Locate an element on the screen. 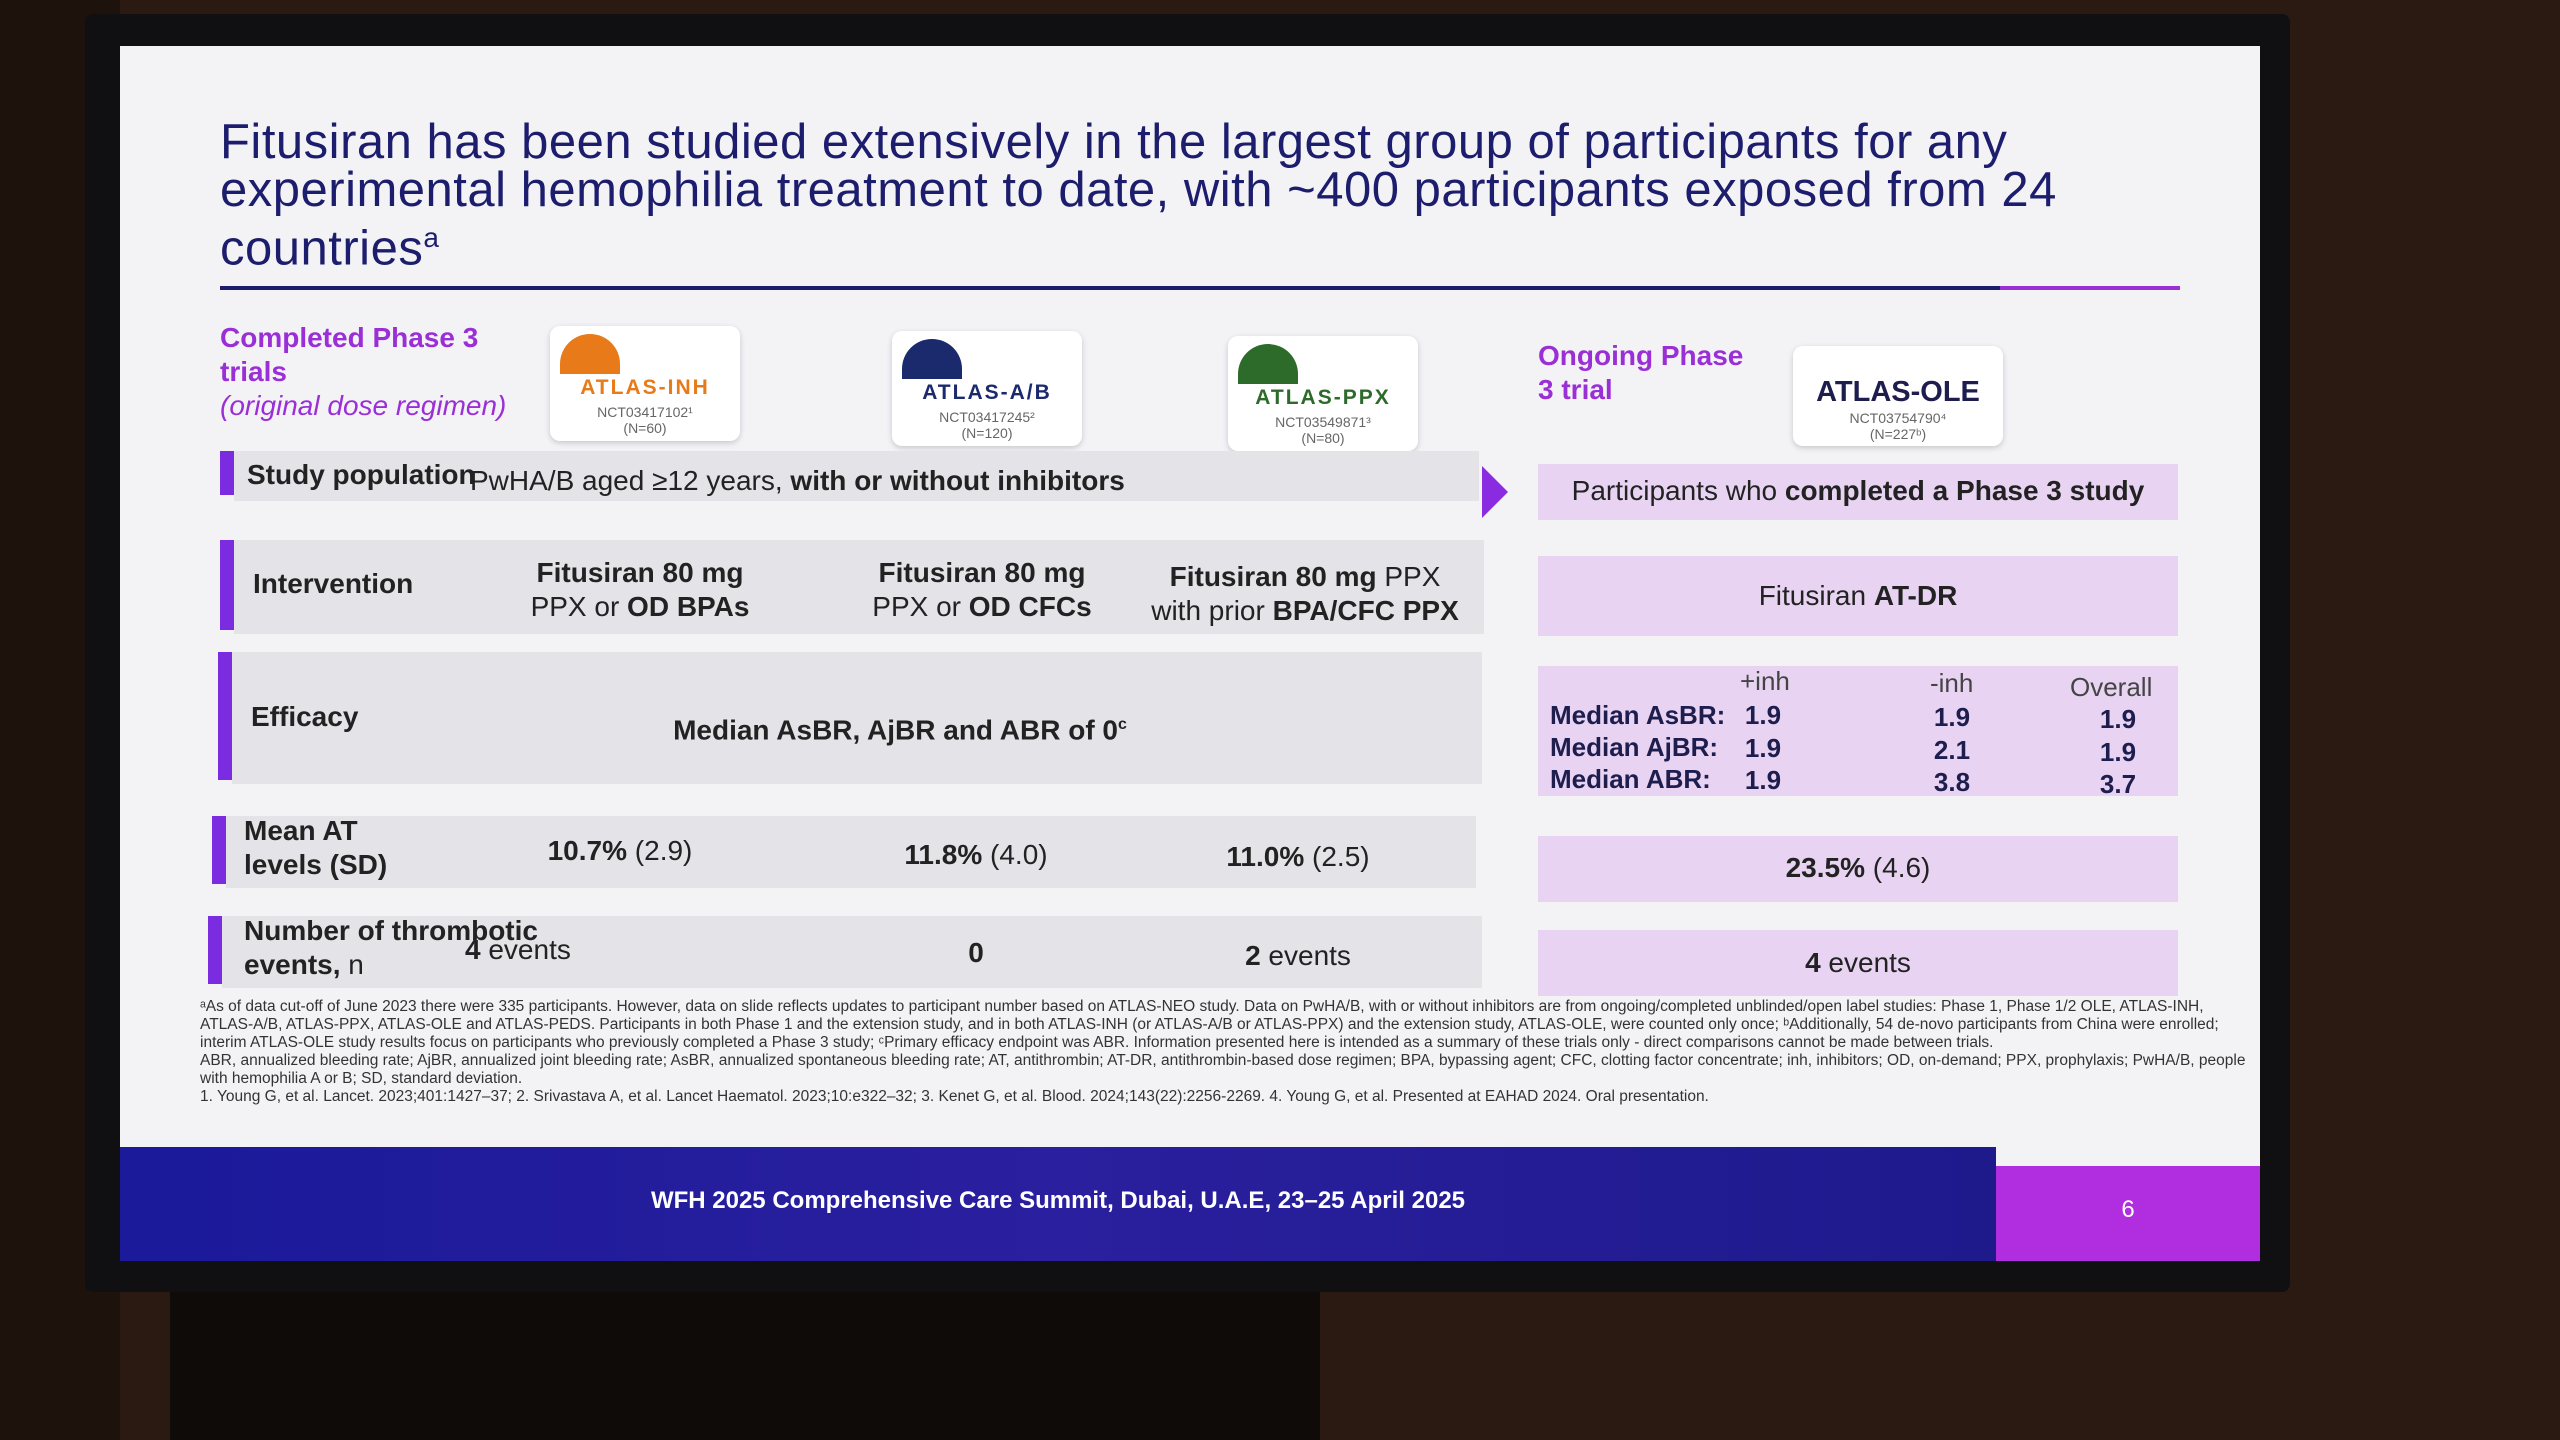 The width and height of the screenshot is (2560, 1440). mean-at-ppx: 11.0% (2.5) is located at coordinates (1298, 856).